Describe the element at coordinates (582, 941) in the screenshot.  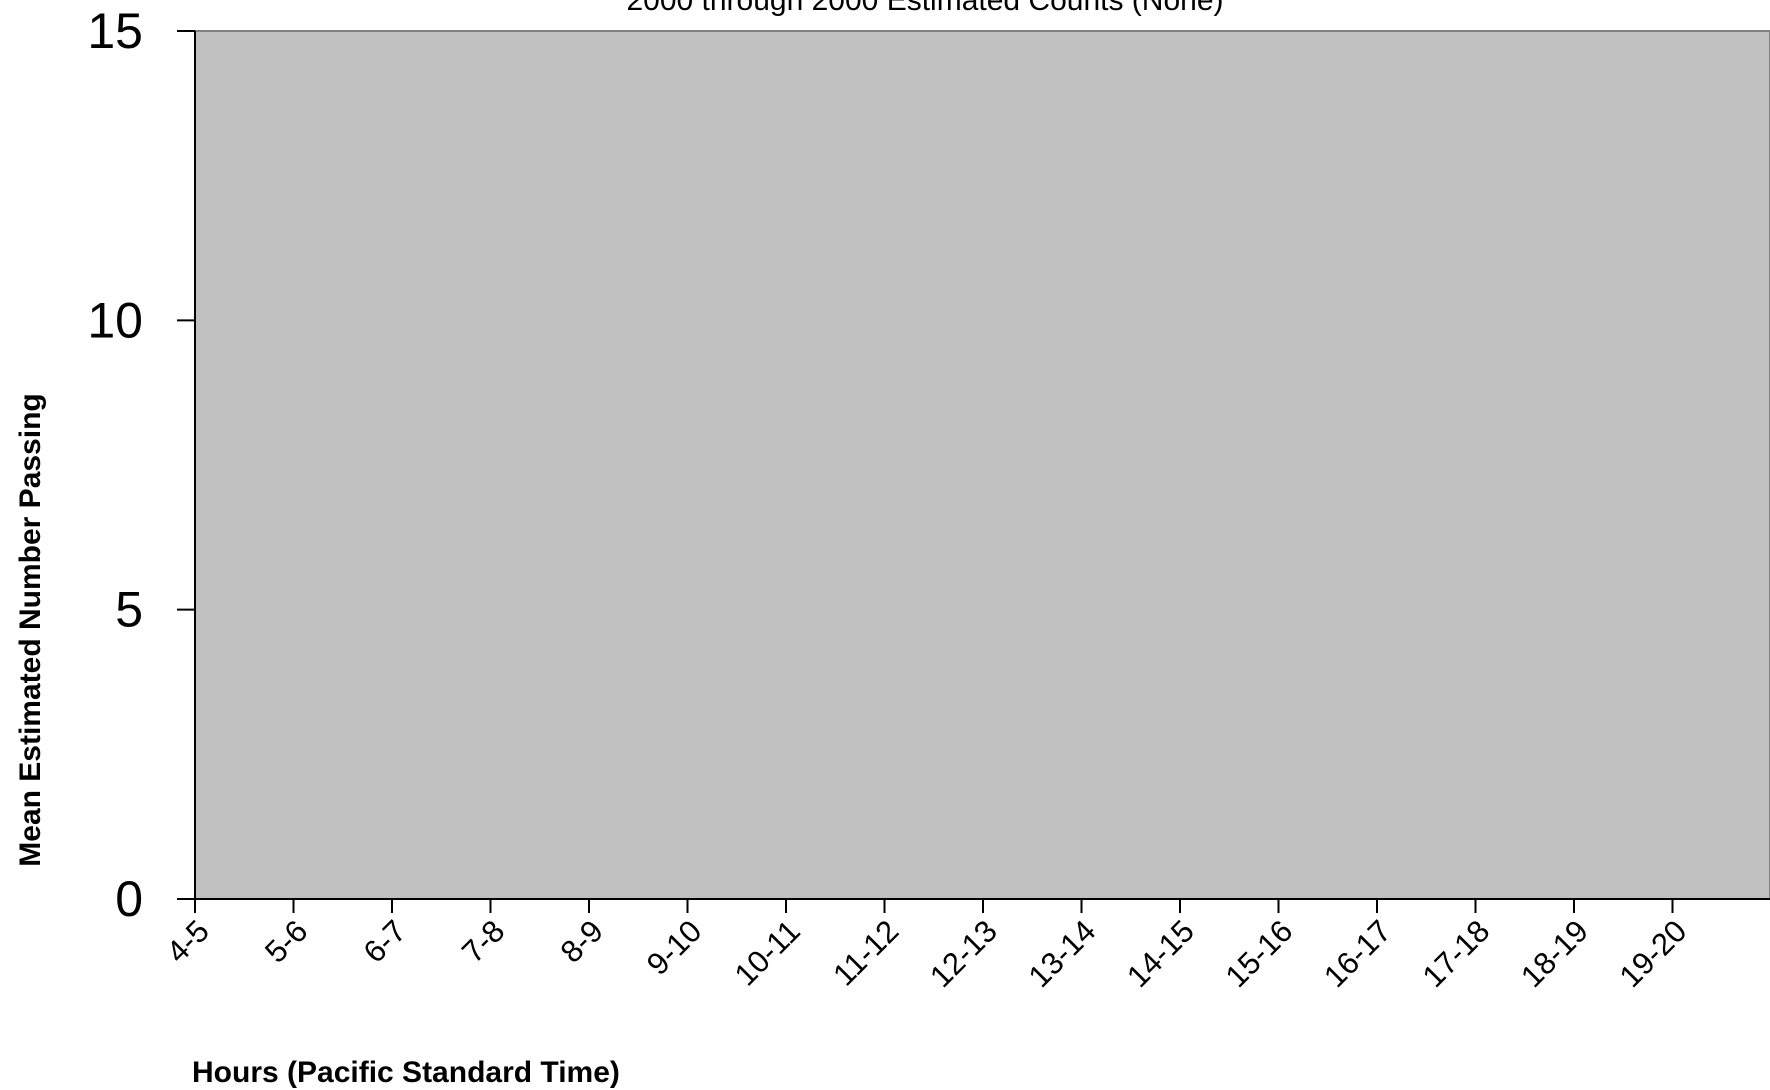
I see `x-tick-label: 8-9` at that location.